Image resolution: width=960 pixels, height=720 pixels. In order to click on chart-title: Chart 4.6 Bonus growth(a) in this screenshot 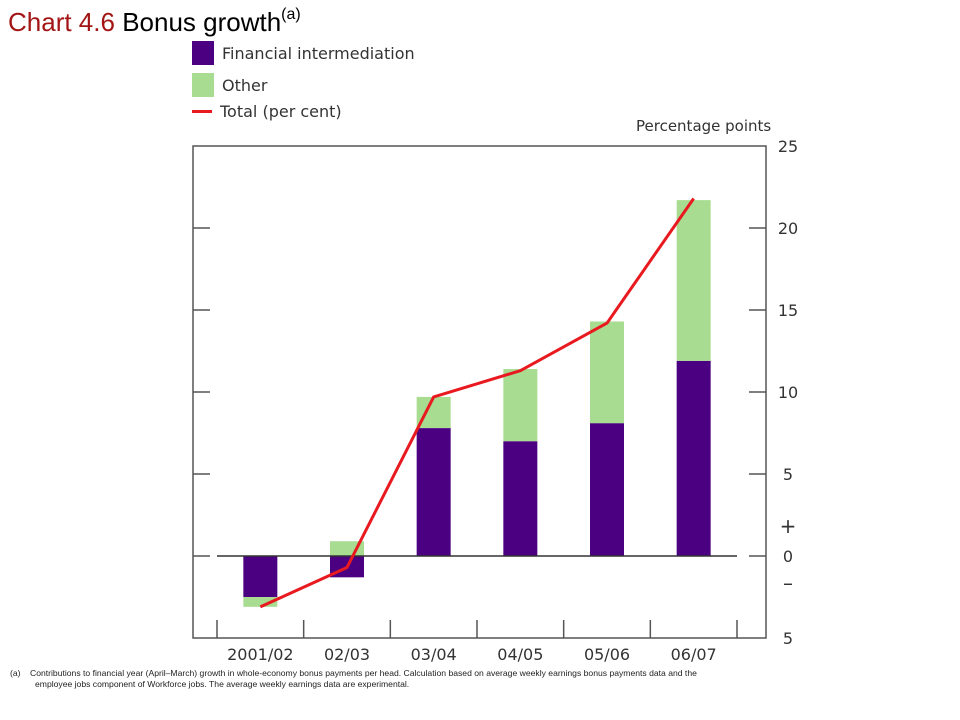, I will do `click(154, 22)`.